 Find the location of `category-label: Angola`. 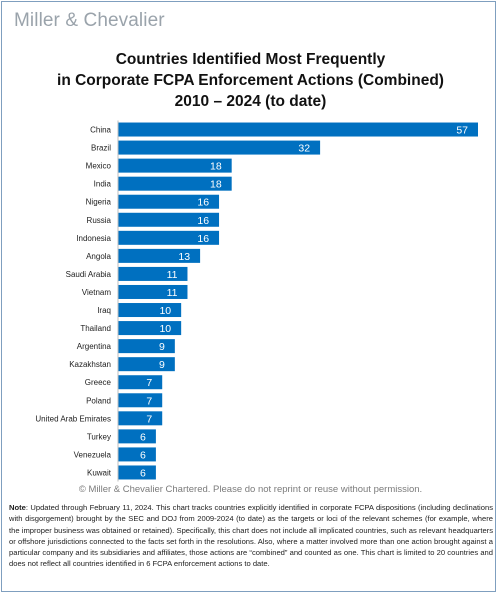

category-label: Angola is located at coordinates (98, 256).